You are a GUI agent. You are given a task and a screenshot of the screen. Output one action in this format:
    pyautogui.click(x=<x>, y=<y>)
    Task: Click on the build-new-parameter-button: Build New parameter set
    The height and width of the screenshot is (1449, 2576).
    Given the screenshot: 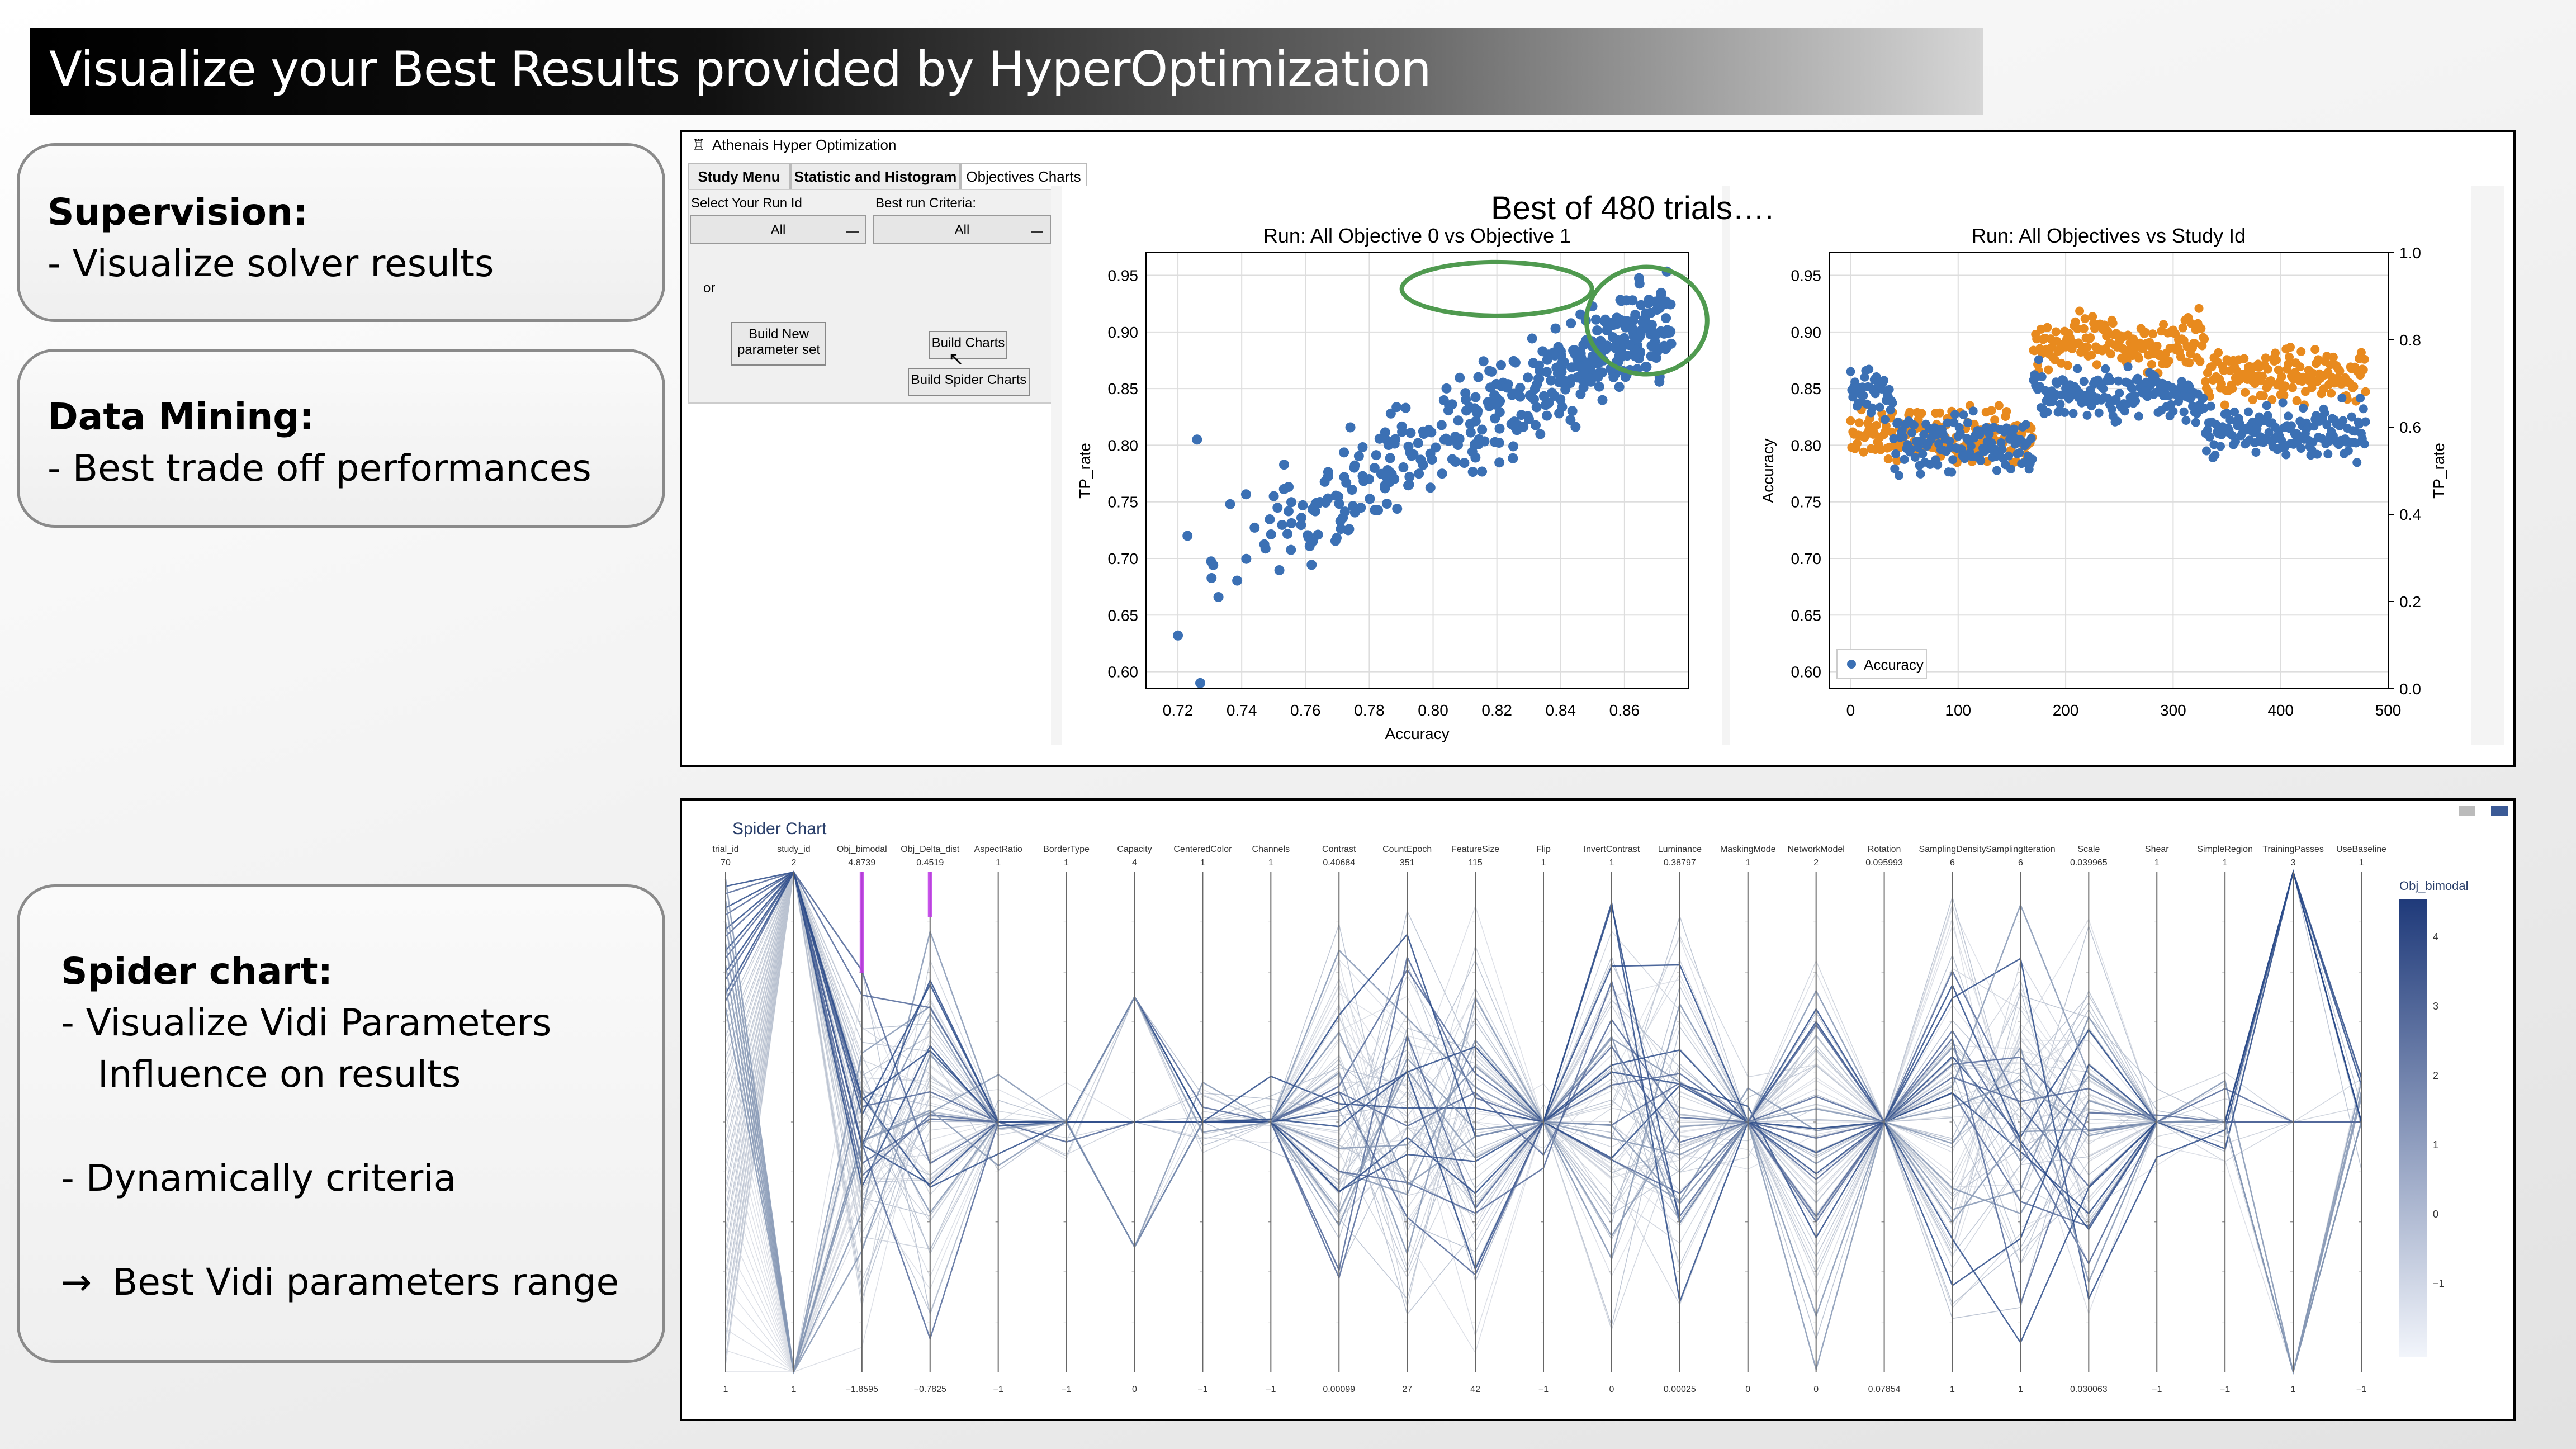 What is the action you would take?
    pyautogui.click(x=778, y=344)
    